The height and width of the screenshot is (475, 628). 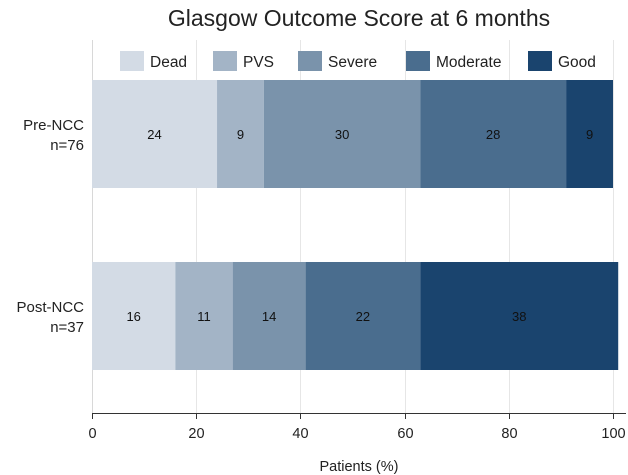 I want to click on legend-swatch-good, so click(x=540, y=61).